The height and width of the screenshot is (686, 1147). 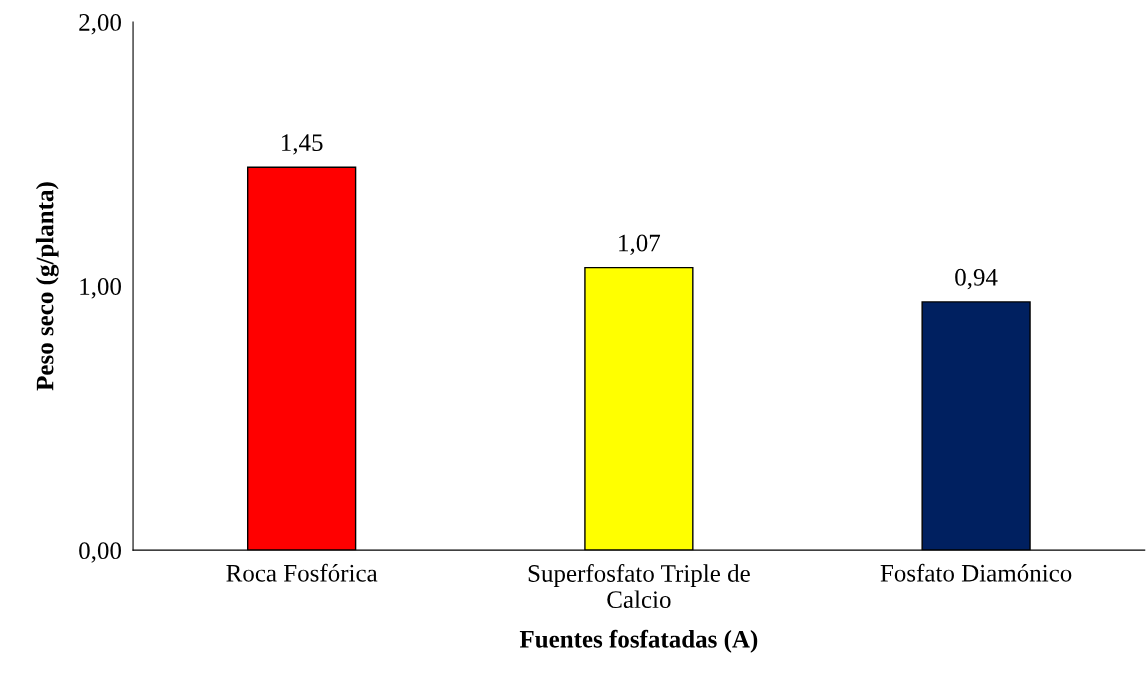 What do you see at coordinates (302, 144) in the screenshot?
I see `data-label: 1,45` at bounding box center [302, 144].